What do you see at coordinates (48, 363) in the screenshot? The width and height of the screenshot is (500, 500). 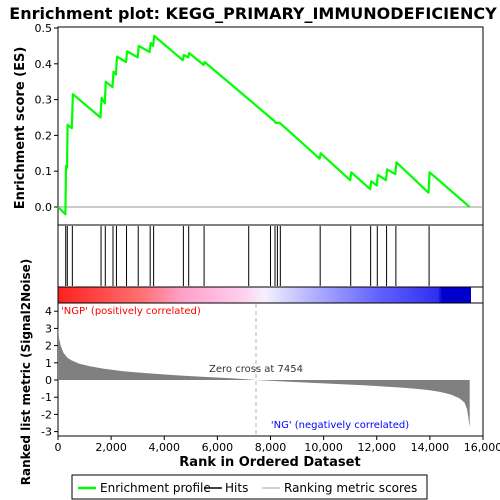 I see `metric-ytick-label: 1` at bounding box center [48, 363].